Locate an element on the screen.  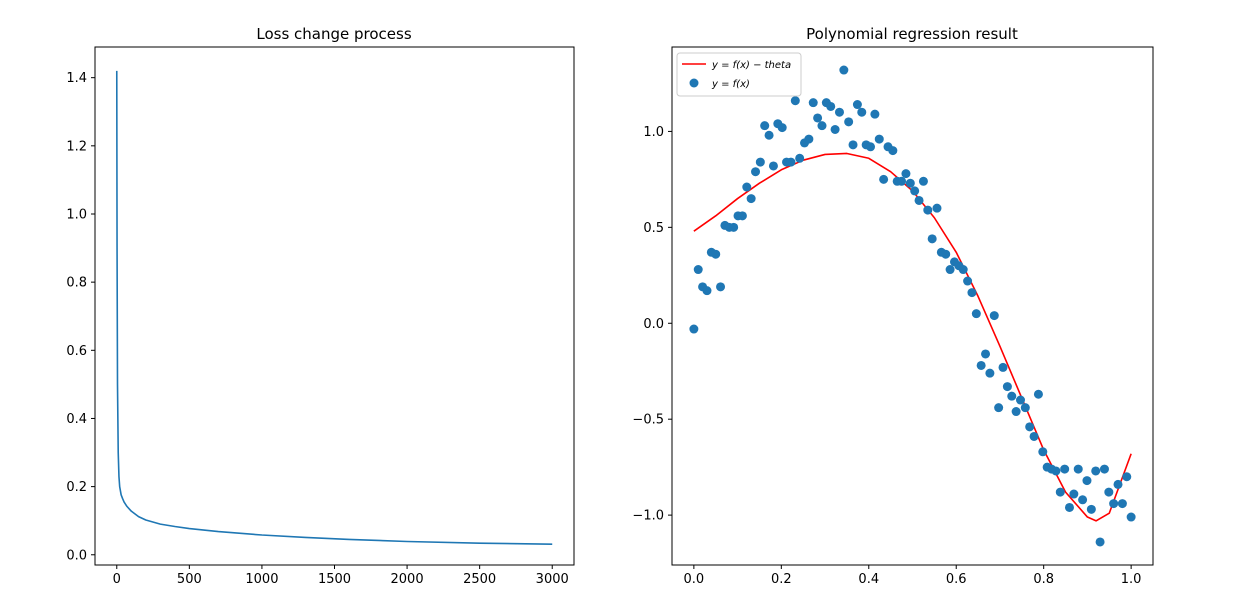
legend-box is located at coordinates (739, 74).